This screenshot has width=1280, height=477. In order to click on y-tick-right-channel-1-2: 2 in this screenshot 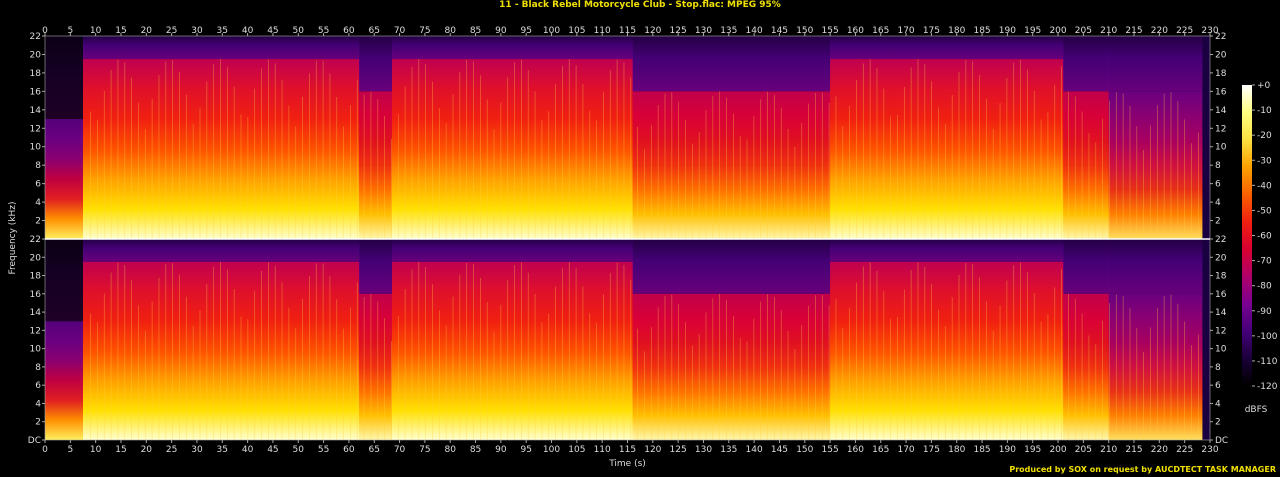, I will do `click(1218, 222)`.